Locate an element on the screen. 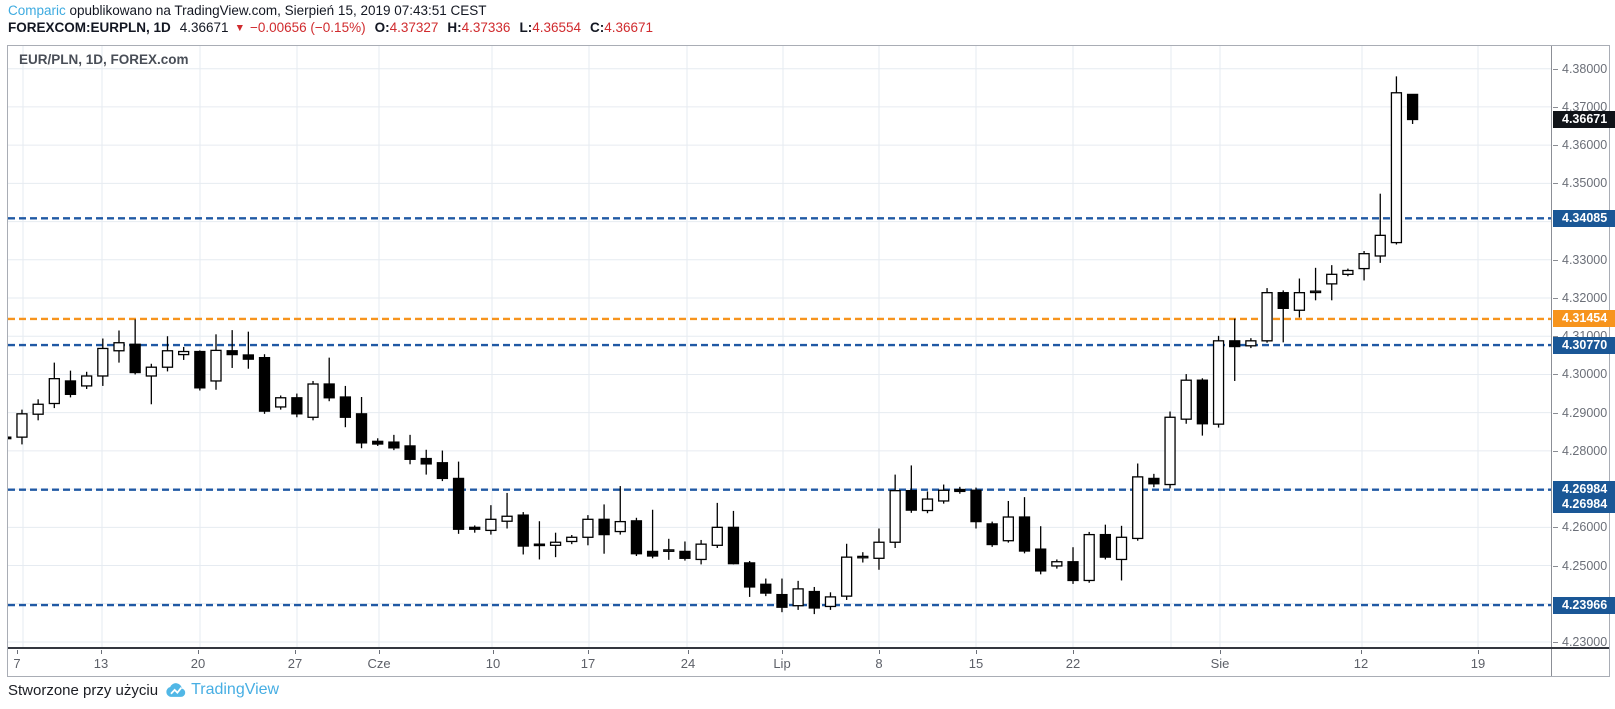 The width and height of the screenshot is (1615, 709). level-price-badge: 4.30770 is located at coordinates (1584, 345).